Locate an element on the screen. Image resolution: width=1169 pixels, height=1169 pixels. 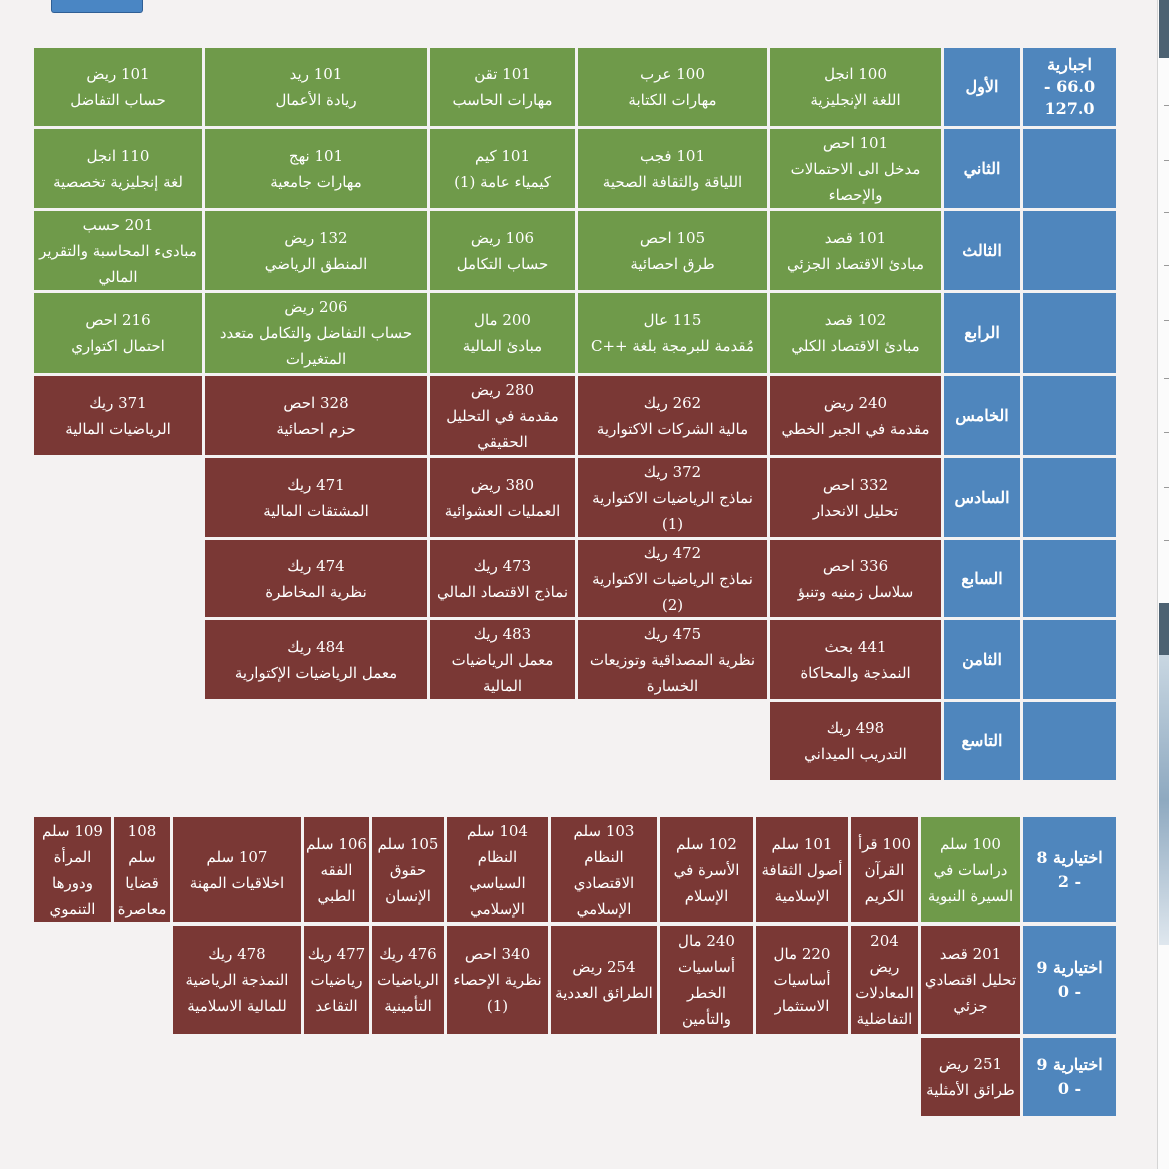
course-cell: 220 مال أساسيات الاستثمار is located at coordinates (802, 980).